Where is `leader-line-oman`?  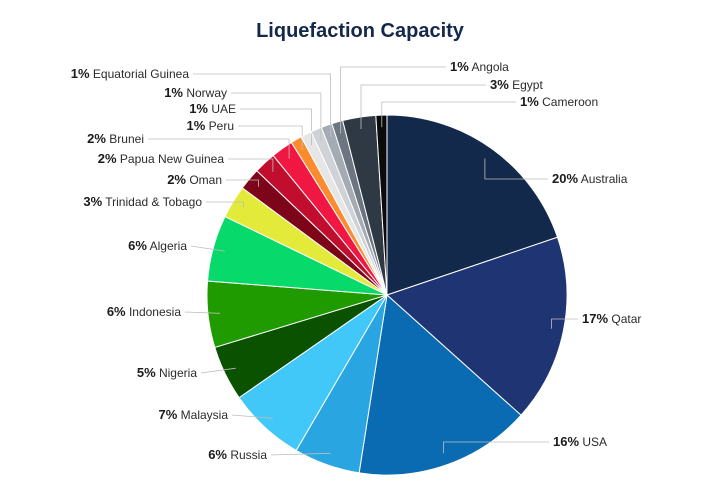 leader-line-oman is located at coordinates (242, 183).